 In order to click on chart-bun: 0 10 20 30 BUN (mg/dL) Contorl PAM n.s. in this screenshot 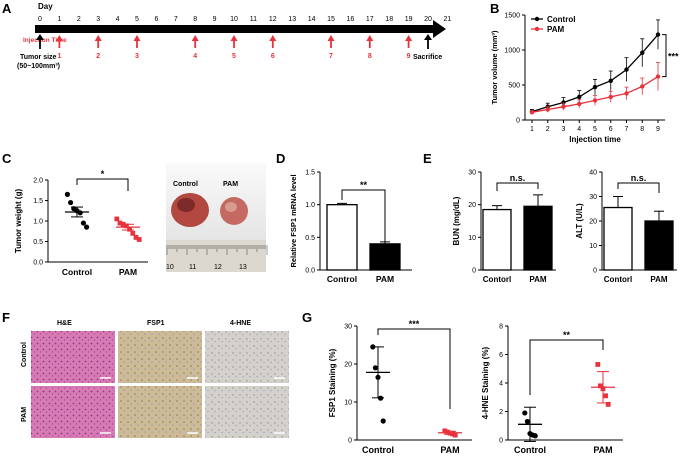, I will do `click(504, 227)`.